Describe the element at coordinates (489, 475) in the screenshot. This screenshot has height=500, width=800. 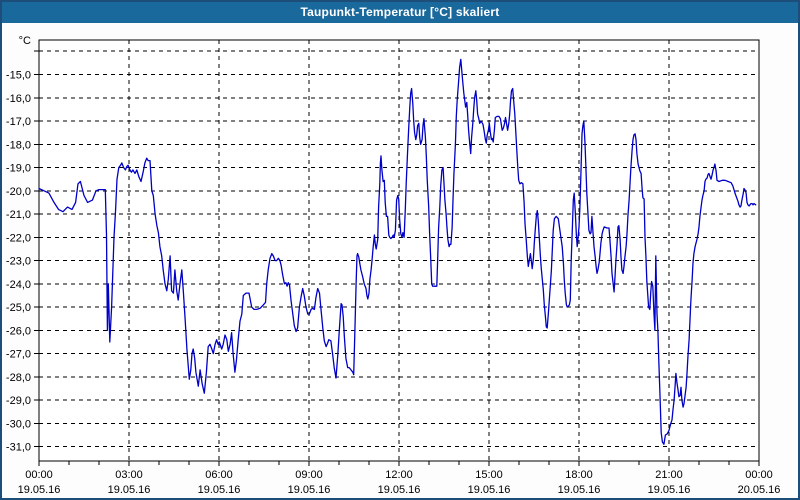
I see `x-axis-time-label: 15:00` at that location.